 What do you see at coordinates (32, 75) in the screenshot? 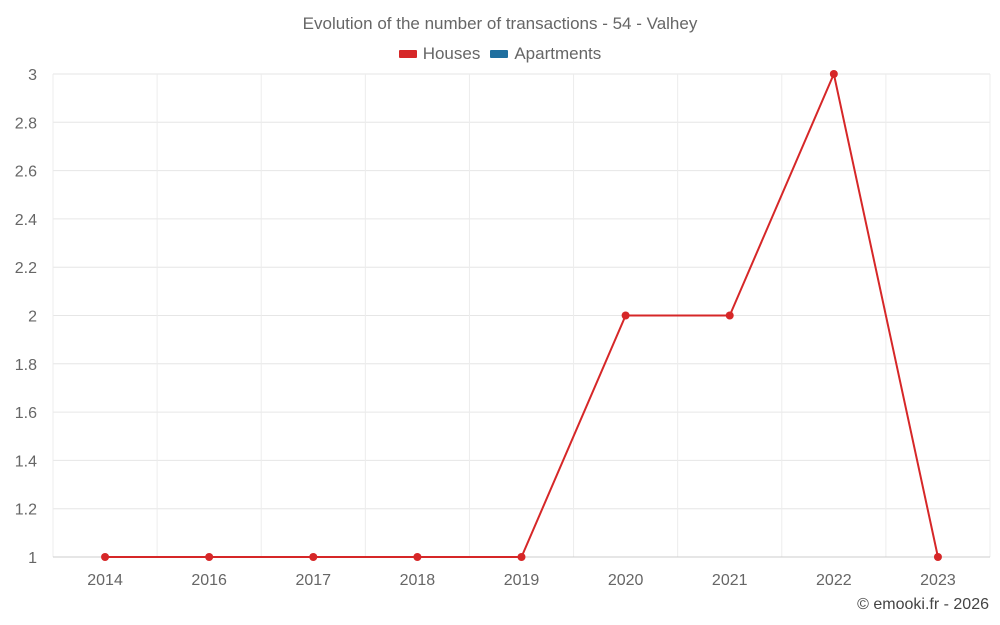
I see `y-tick-label: 3` at bounding box center [32, 75].